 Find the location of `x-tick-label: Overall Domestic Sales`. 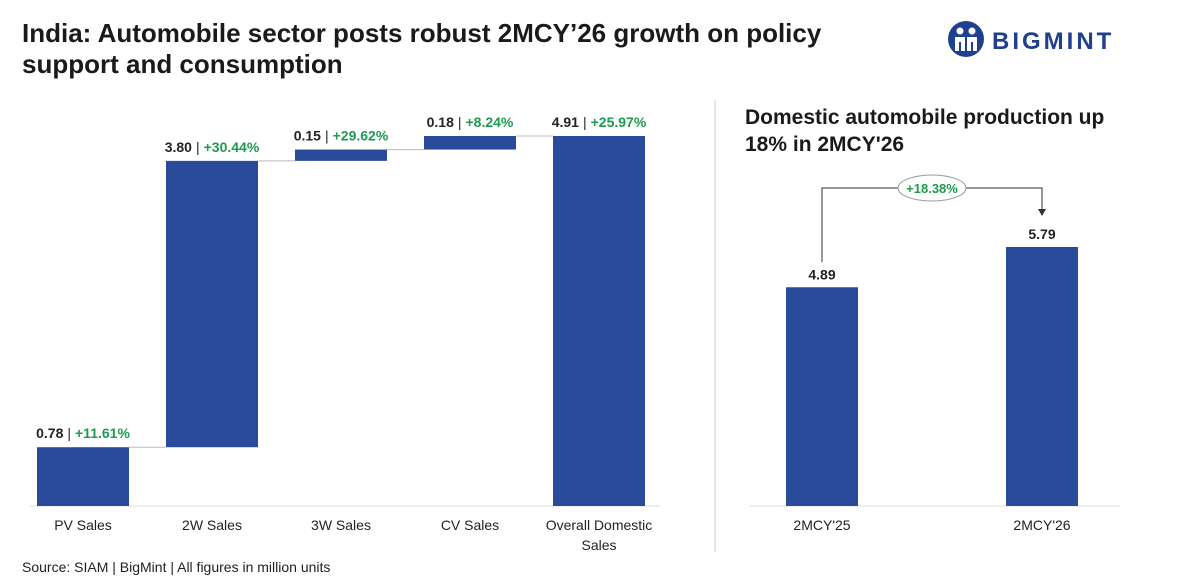

x-tick-label: Overall Domestic Sales is located at coordinates (599, 535).